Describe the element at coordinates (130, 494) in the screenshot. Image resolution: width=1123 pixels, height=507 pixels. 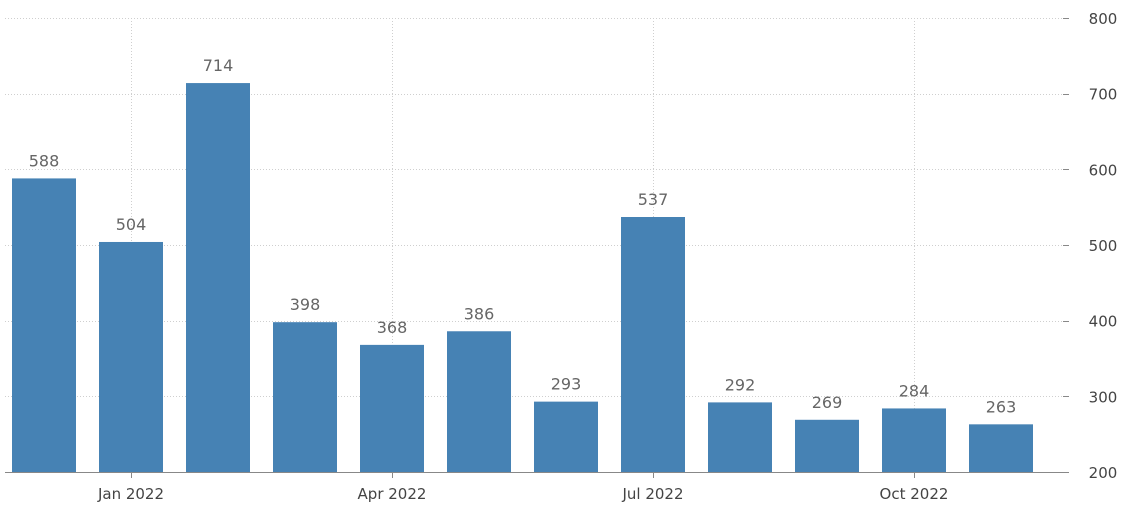
I see `x-tick-label: Jan 2022` at that location.